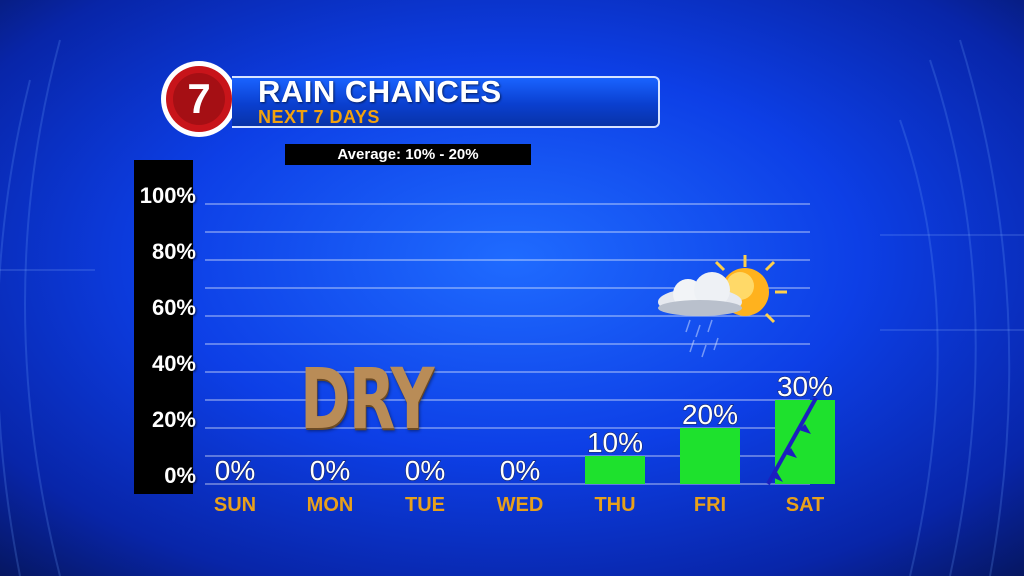 This screenshot has height=576, width=1024. I want to click on bar-fri, so click(710, 456).